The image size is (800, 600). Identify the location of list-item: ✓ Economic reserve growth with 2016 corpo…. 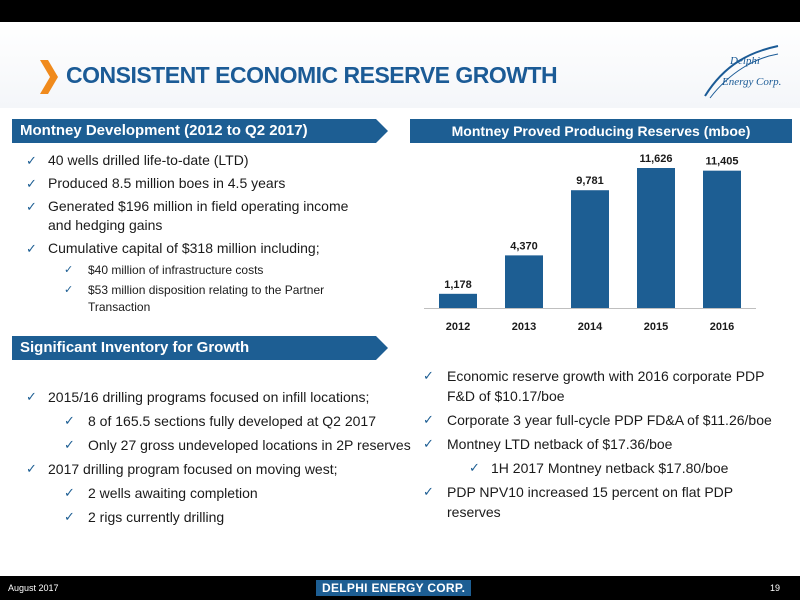
(603, 386).